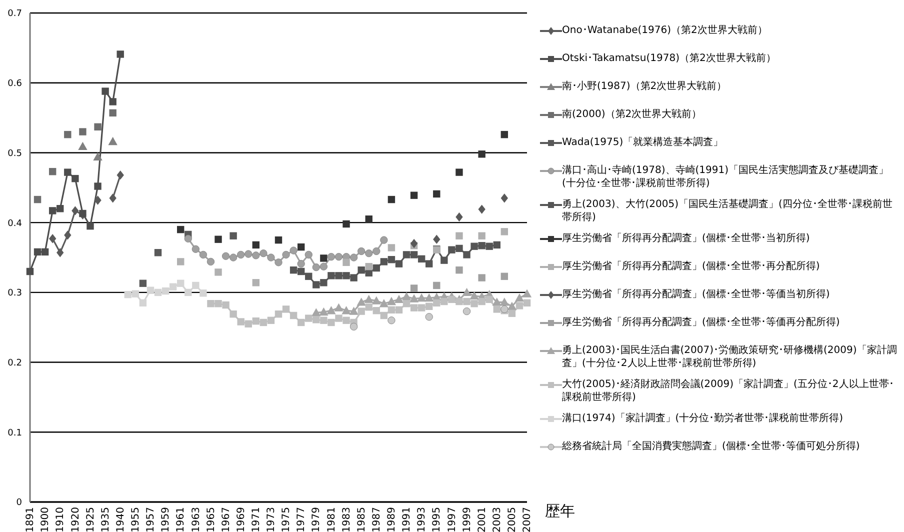 The height and width of the screenshot is (532, 904). I want to click on x-tick-label: 1995, so click(437, 519).